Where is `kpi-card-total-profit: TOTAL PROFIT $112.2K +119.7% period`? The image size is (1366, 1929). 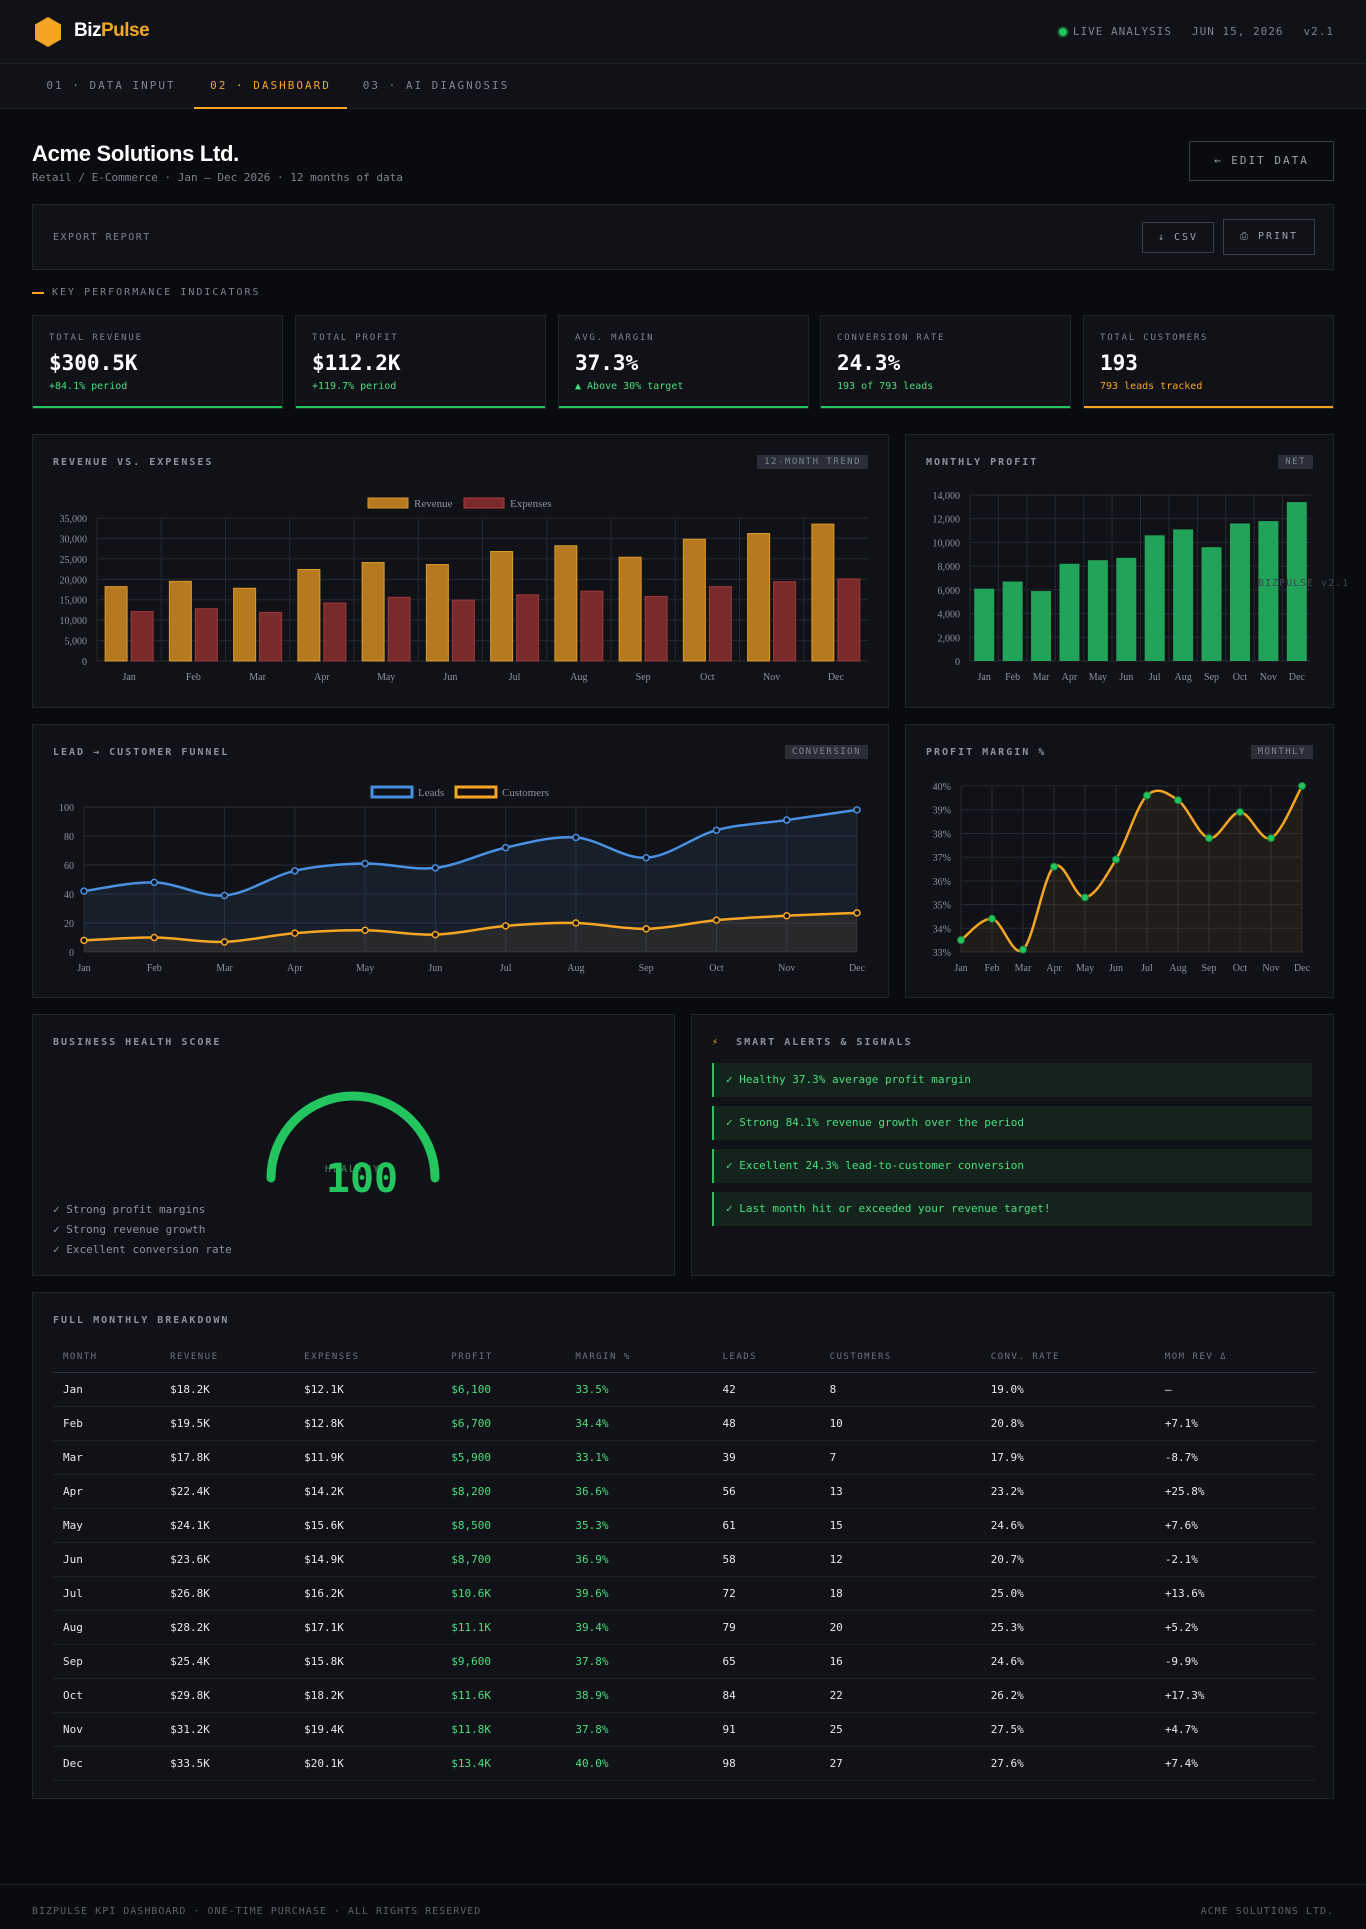 kpi-card-total-profit: TOTAL PROFIT $112.2K +119.7% period is located at coordinates (420, 362).